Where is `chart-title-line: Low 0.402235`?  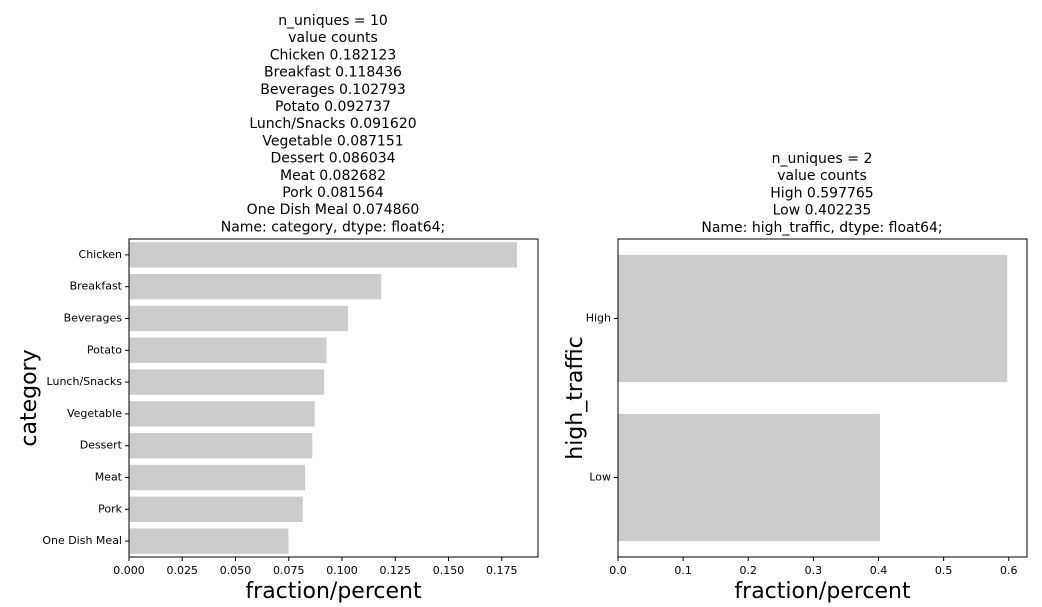
chart-title-line: Low 0.402235 is located at coordinates (822, 211).